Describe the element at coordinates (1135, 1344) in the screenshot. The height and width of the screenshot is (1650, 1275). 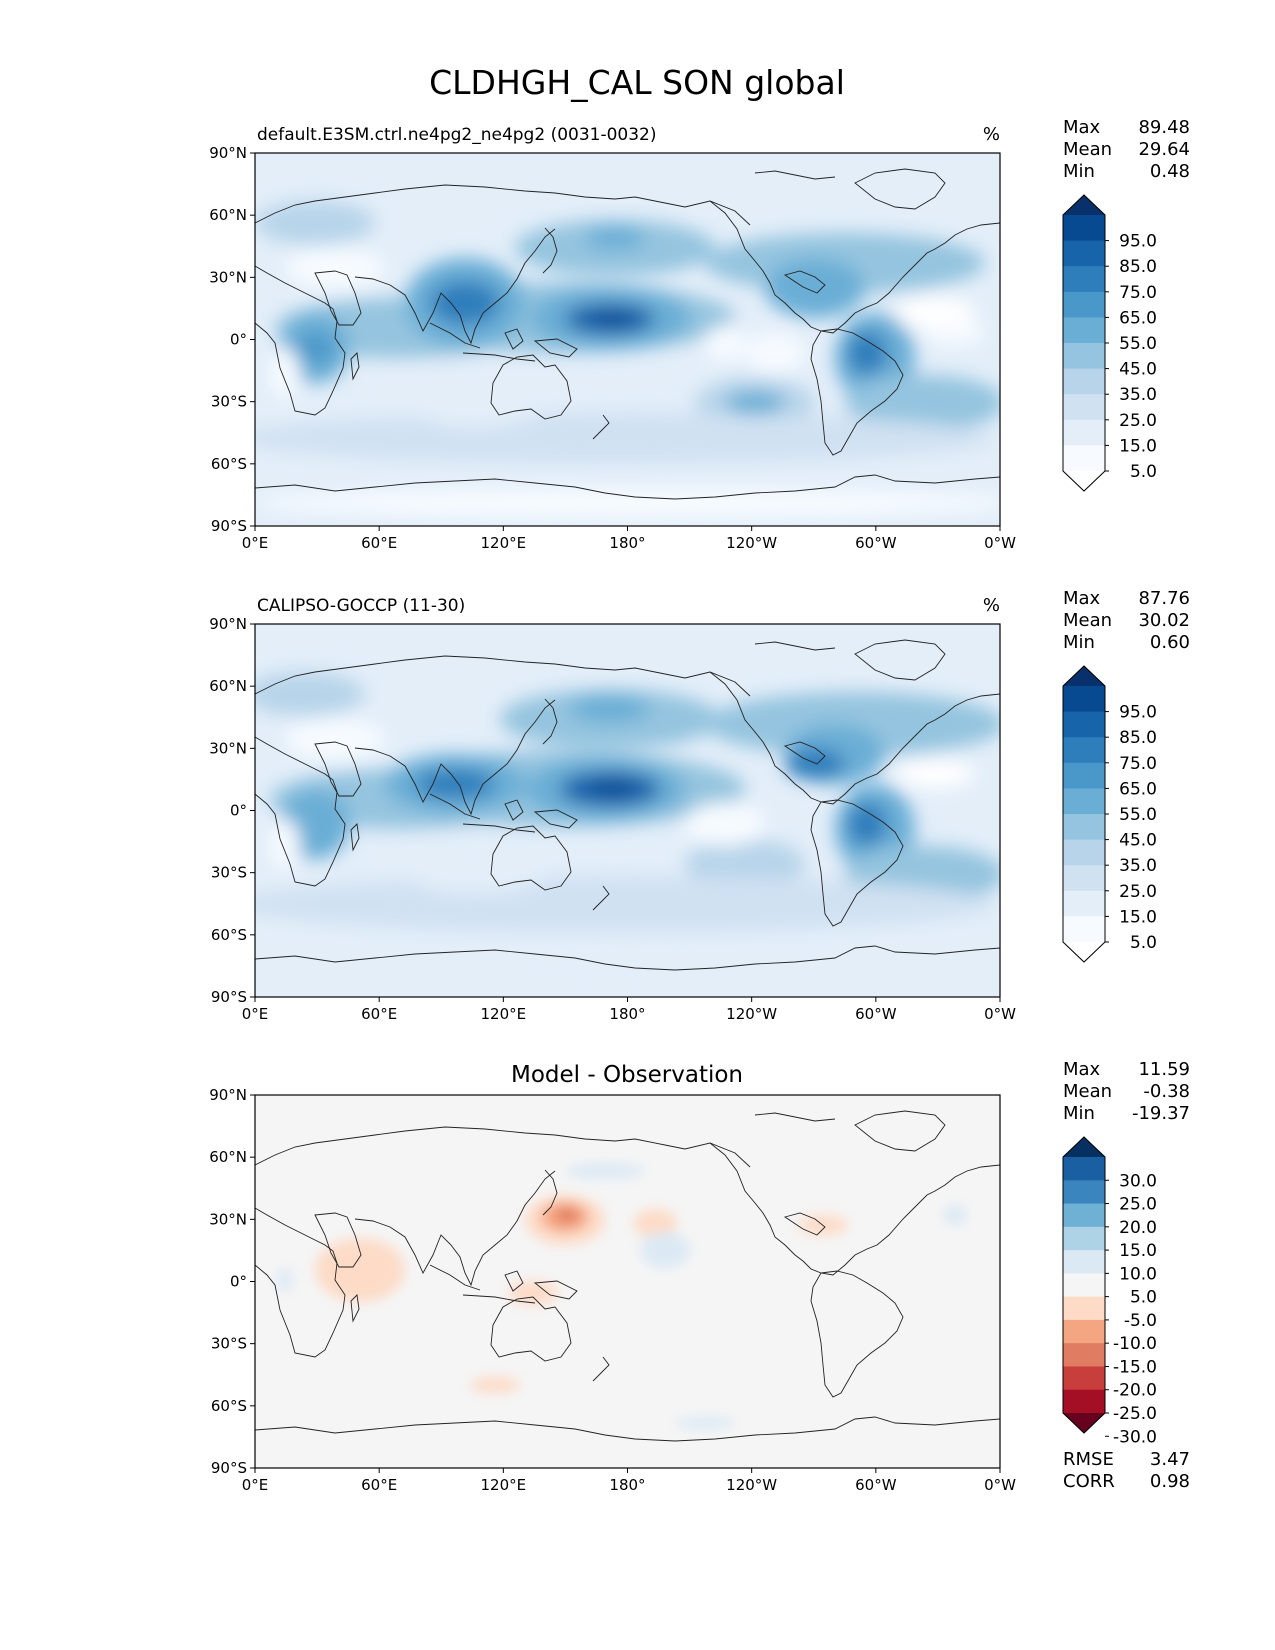
I see `colorbar-tick-label: -10.0` at that location.